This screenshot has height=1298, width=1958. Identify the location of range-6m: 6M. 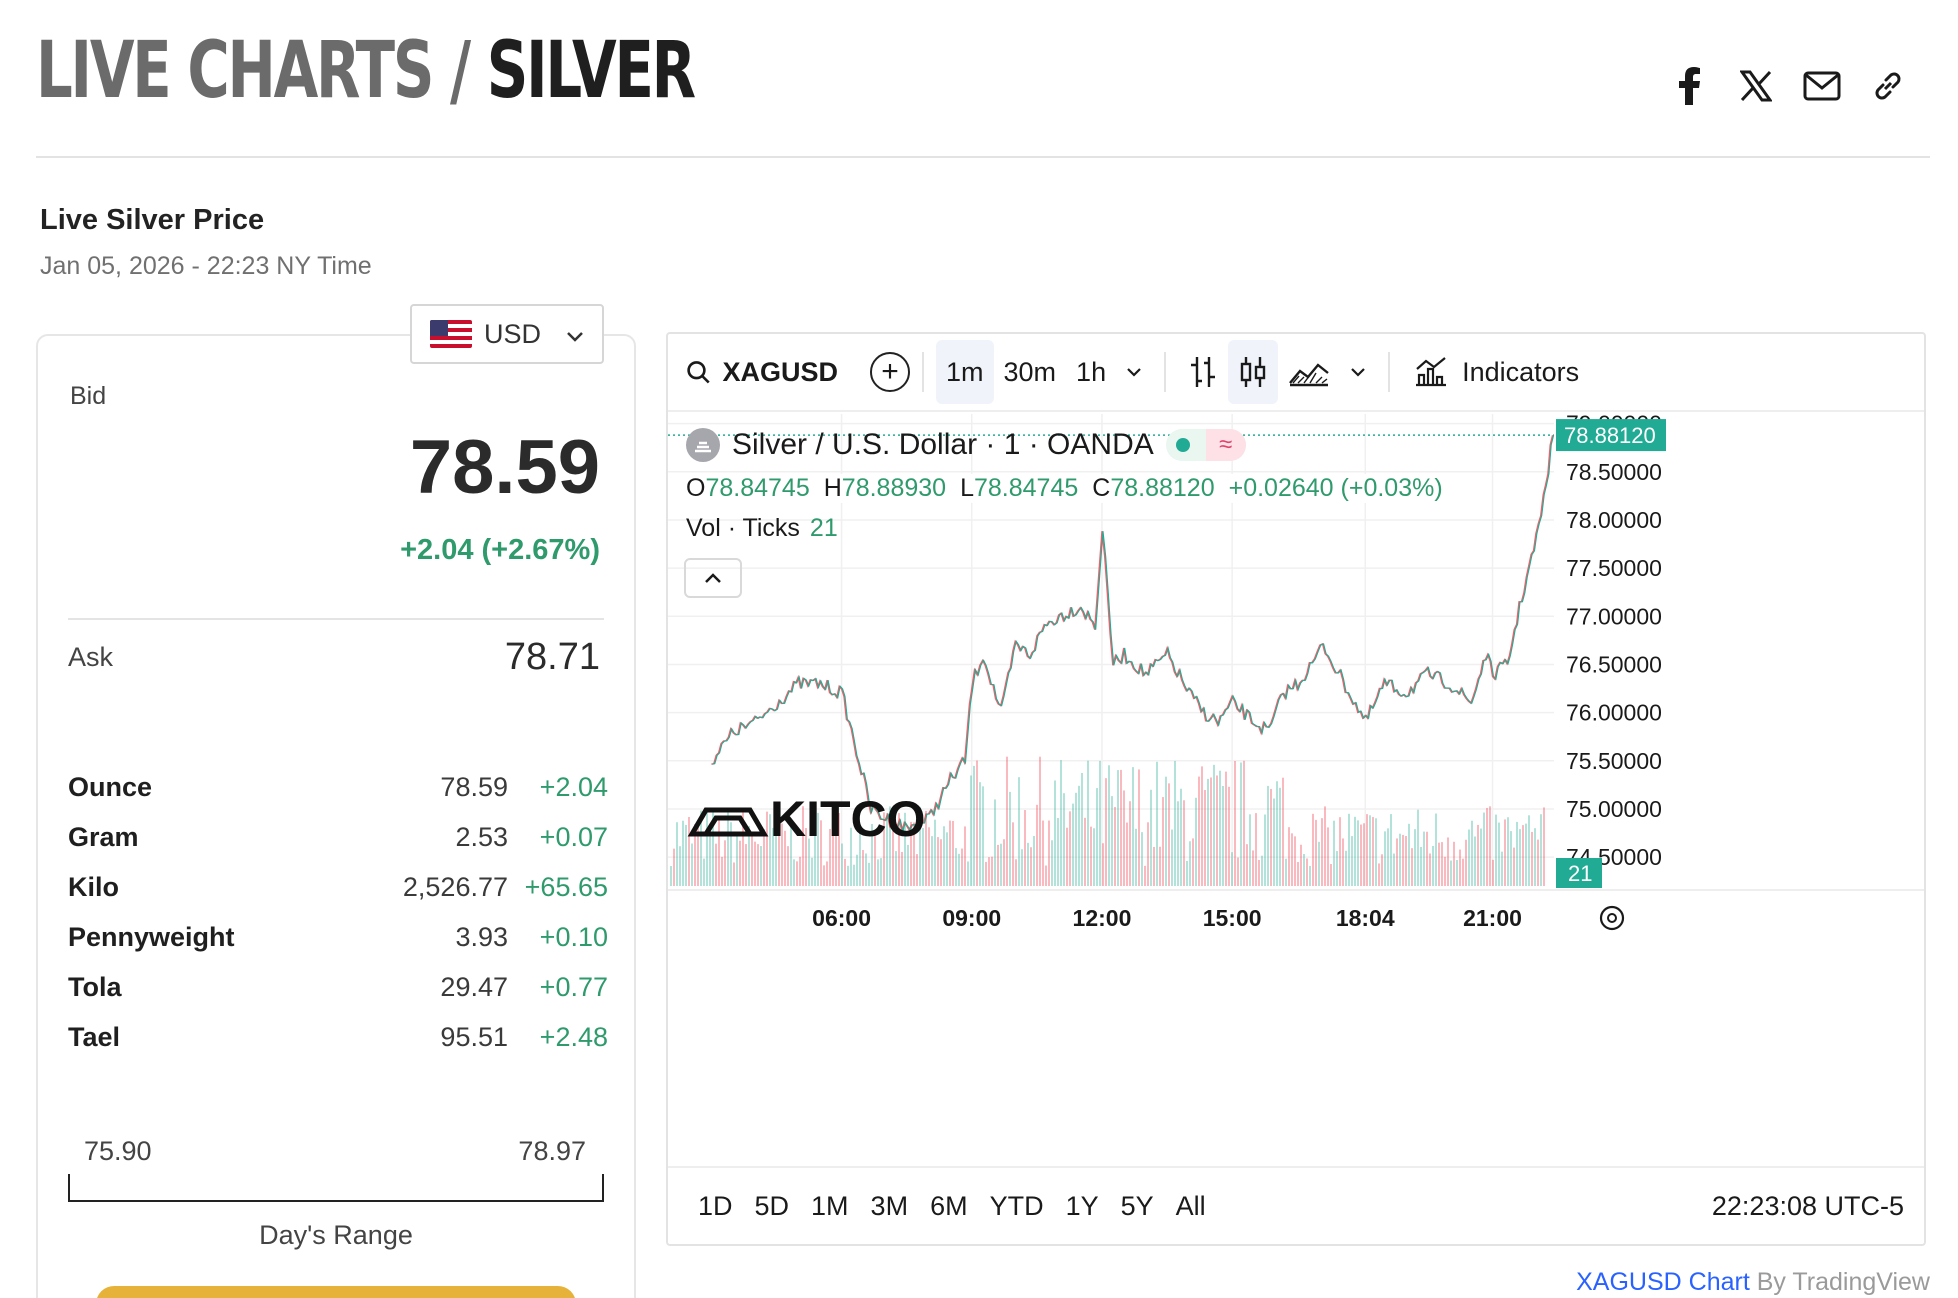
(949, 1205).